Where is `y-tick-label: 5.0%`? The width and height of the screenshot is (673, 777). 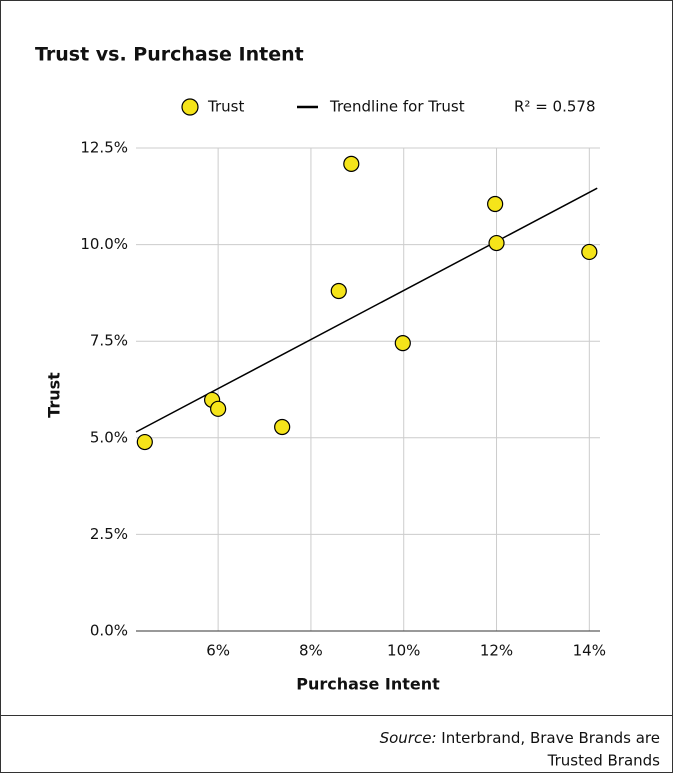
y-tick-label: 5.0% is located at coordinates (109, 437).